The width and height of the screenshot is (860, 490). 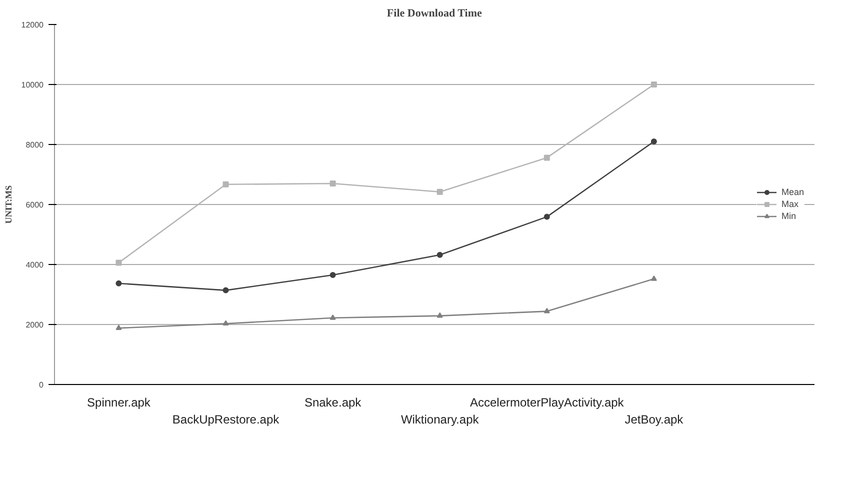 What do you see at coordinates (226, 419) in the screenshot?
I see `x-tick-label: BackUpRestore.apk` at bounding box center [226, 419].